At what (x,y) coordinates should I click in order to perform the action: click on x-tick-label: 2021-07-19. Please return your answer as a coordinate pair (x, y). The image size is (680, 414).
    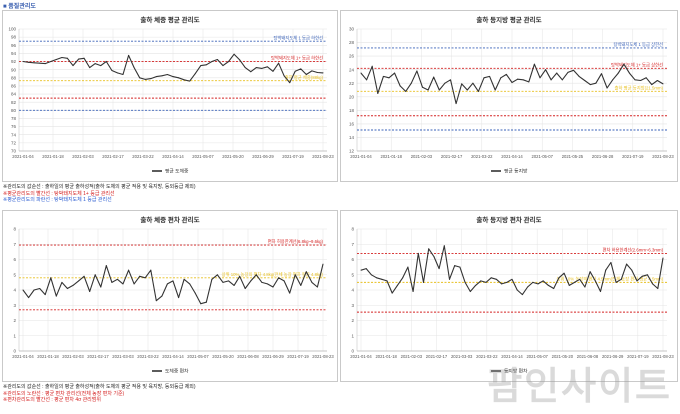
    Looking at the image, I should click on (633, 156).